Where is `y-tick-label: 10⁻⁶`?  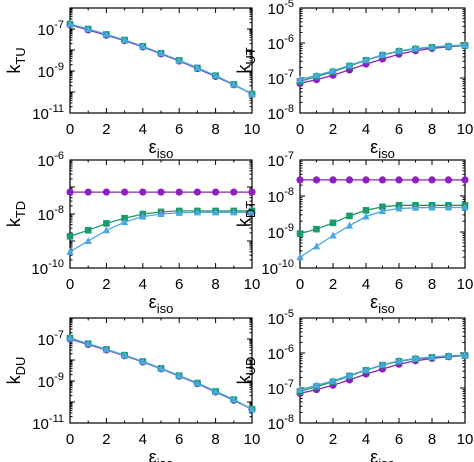
y-tick-label: 10⁻⁶ is located at coordinates (281, 43).